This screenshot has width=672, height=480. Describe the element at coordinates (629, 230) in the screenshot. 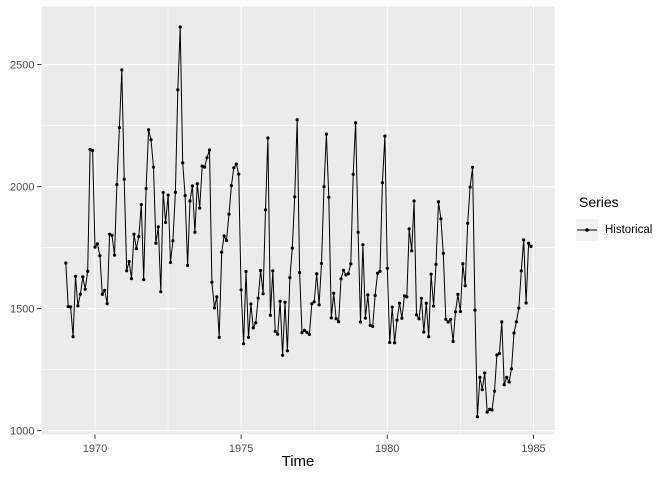

I see `legend-item-label: Historical` at that location.